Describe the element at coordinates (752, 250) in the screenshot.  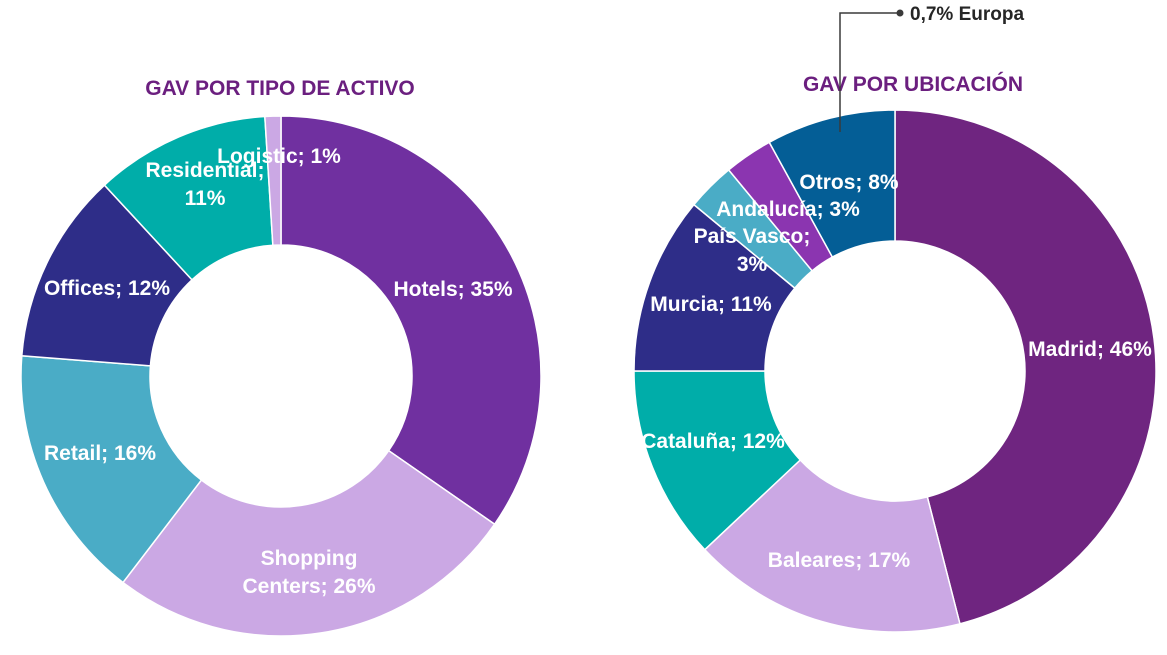
I see `slice-label-pais-vasco: País Vasco; 3%` at that location.